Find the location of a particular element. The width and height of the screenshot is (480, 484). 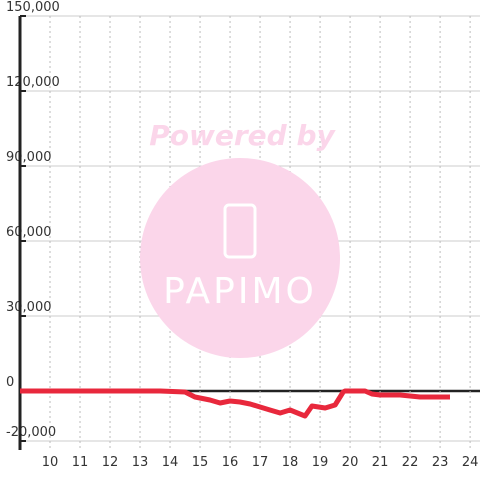

x-tick-label: 11 is located at coordinates (80, 462).